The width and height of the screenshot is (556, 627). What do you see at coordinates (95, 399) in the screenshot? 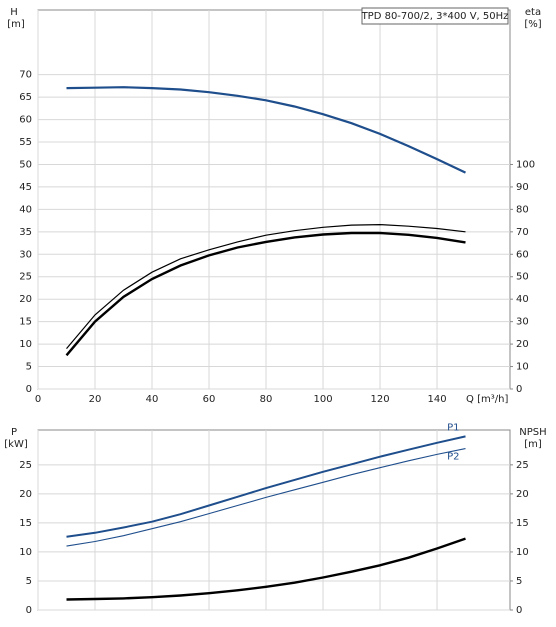
I see `x-tick-label: 20` at bounding box center [95, 399].